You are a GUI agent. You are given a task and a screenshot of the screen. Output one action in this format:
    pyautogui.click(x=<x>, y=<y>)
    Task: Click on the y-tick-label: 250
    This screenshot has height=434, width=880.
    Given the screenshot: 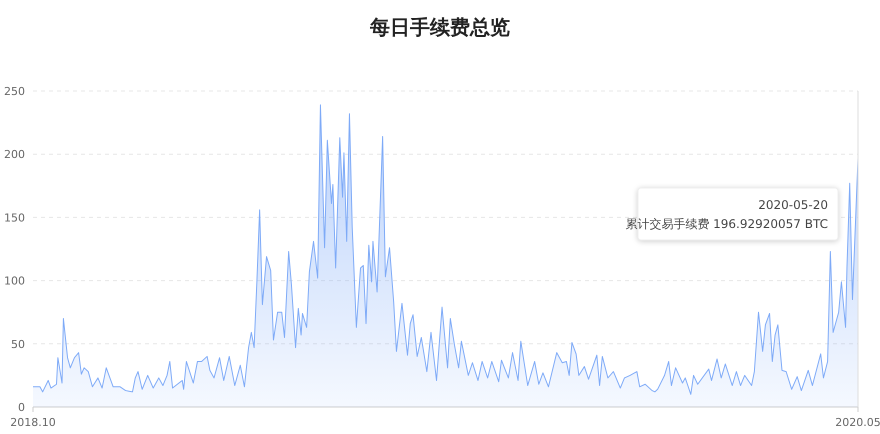 What is the action you would take?
    pyautogui.click(x=14, y=91)
    